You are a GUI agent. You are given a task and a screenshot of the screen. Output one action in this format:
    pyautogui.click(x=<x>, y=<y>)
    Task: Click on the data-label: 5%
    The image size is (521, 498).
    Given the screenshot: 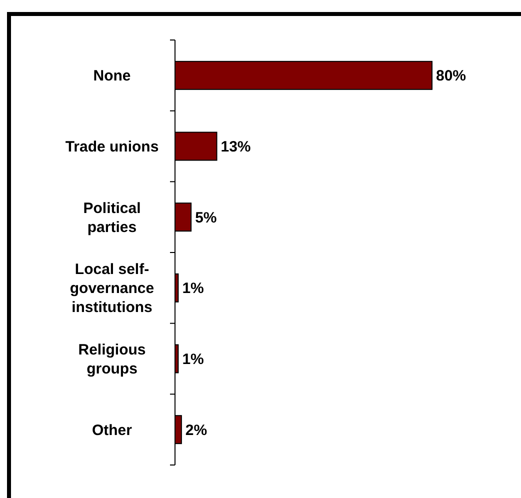 What is the action you would take?
    pyautogui.click(x=206, y=217)
    